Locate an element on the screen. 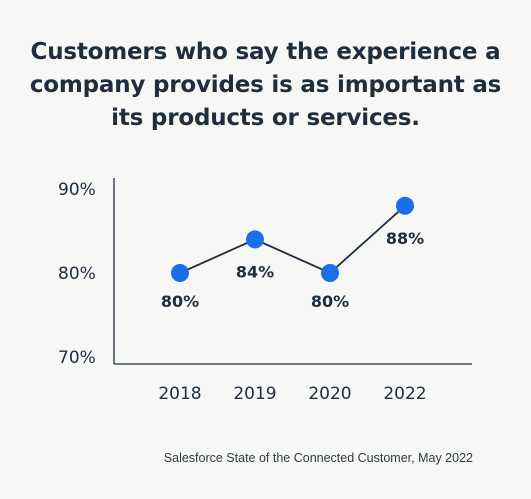 The height and width of the screenshot is (499, 531). x-tick-label: 2022 is located at coordinates (404, 394).